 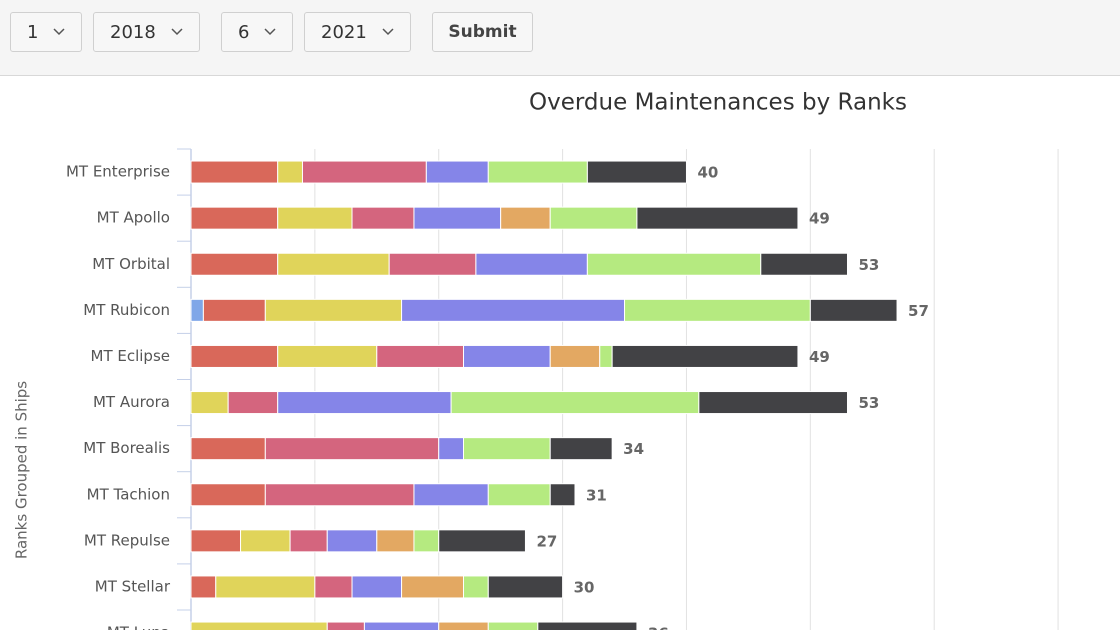 I want to click on y-tick-label: MT Tachion, so click(x=128, y=494).